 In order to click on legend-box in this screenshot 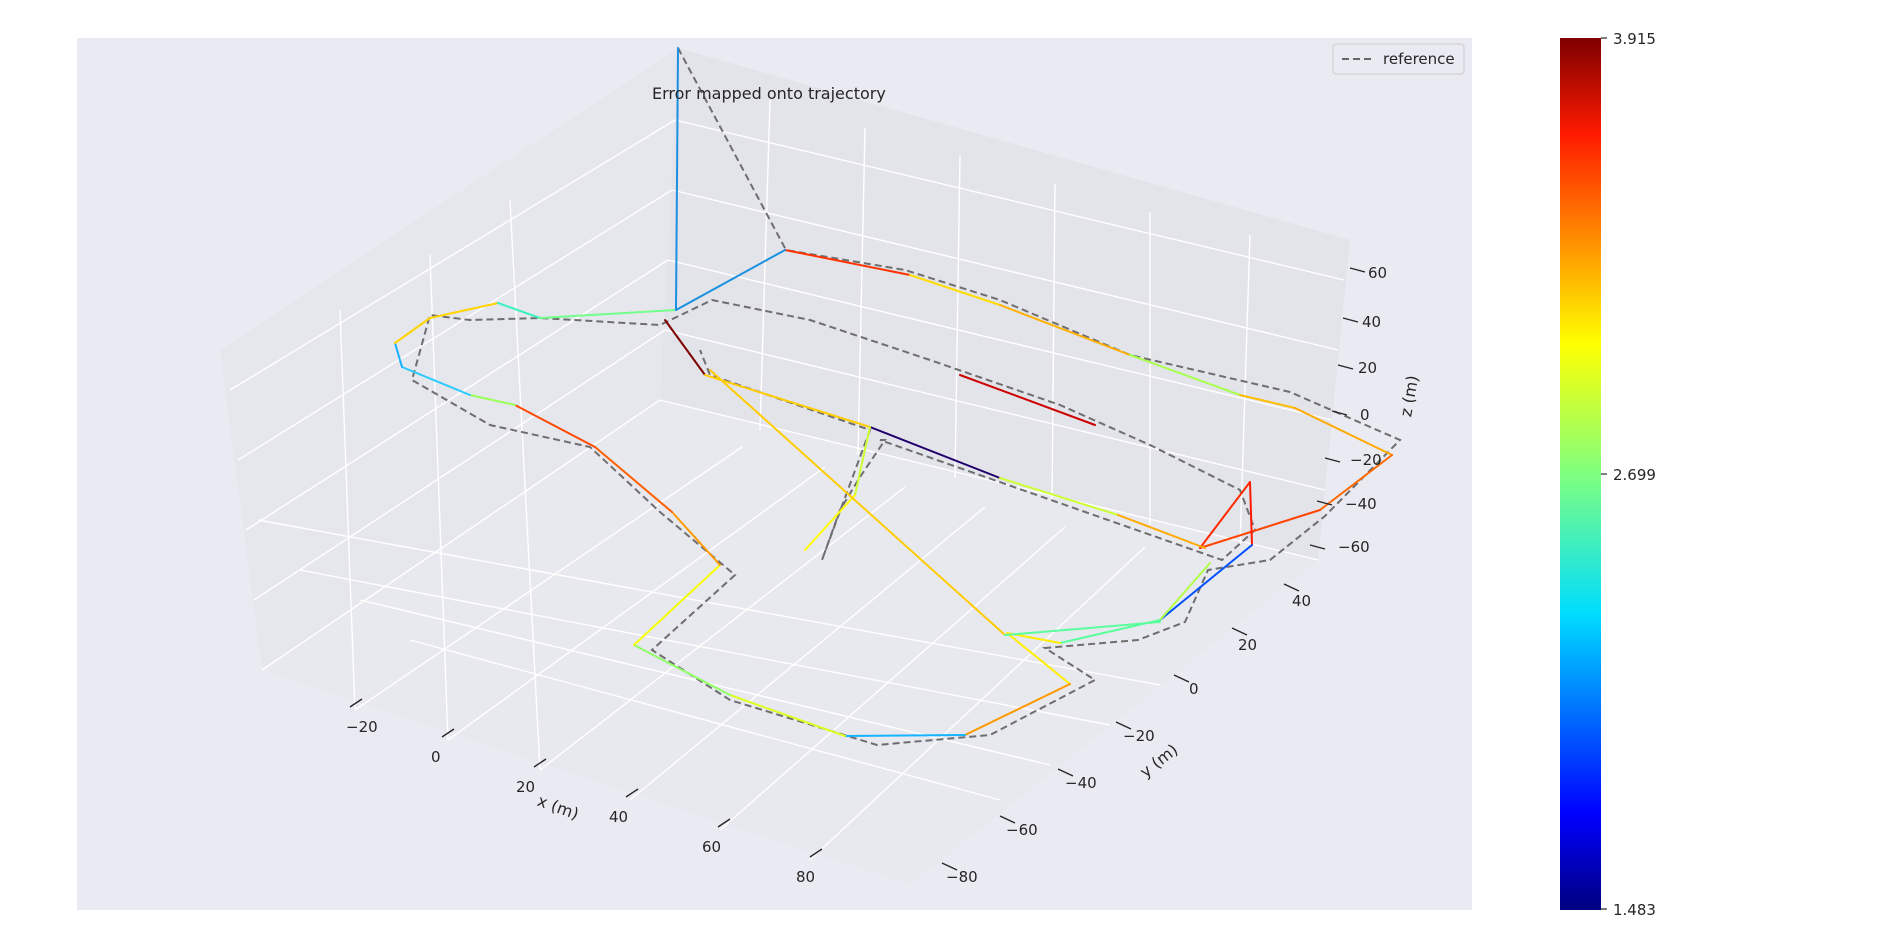, I will do `click(1398, 59)`.